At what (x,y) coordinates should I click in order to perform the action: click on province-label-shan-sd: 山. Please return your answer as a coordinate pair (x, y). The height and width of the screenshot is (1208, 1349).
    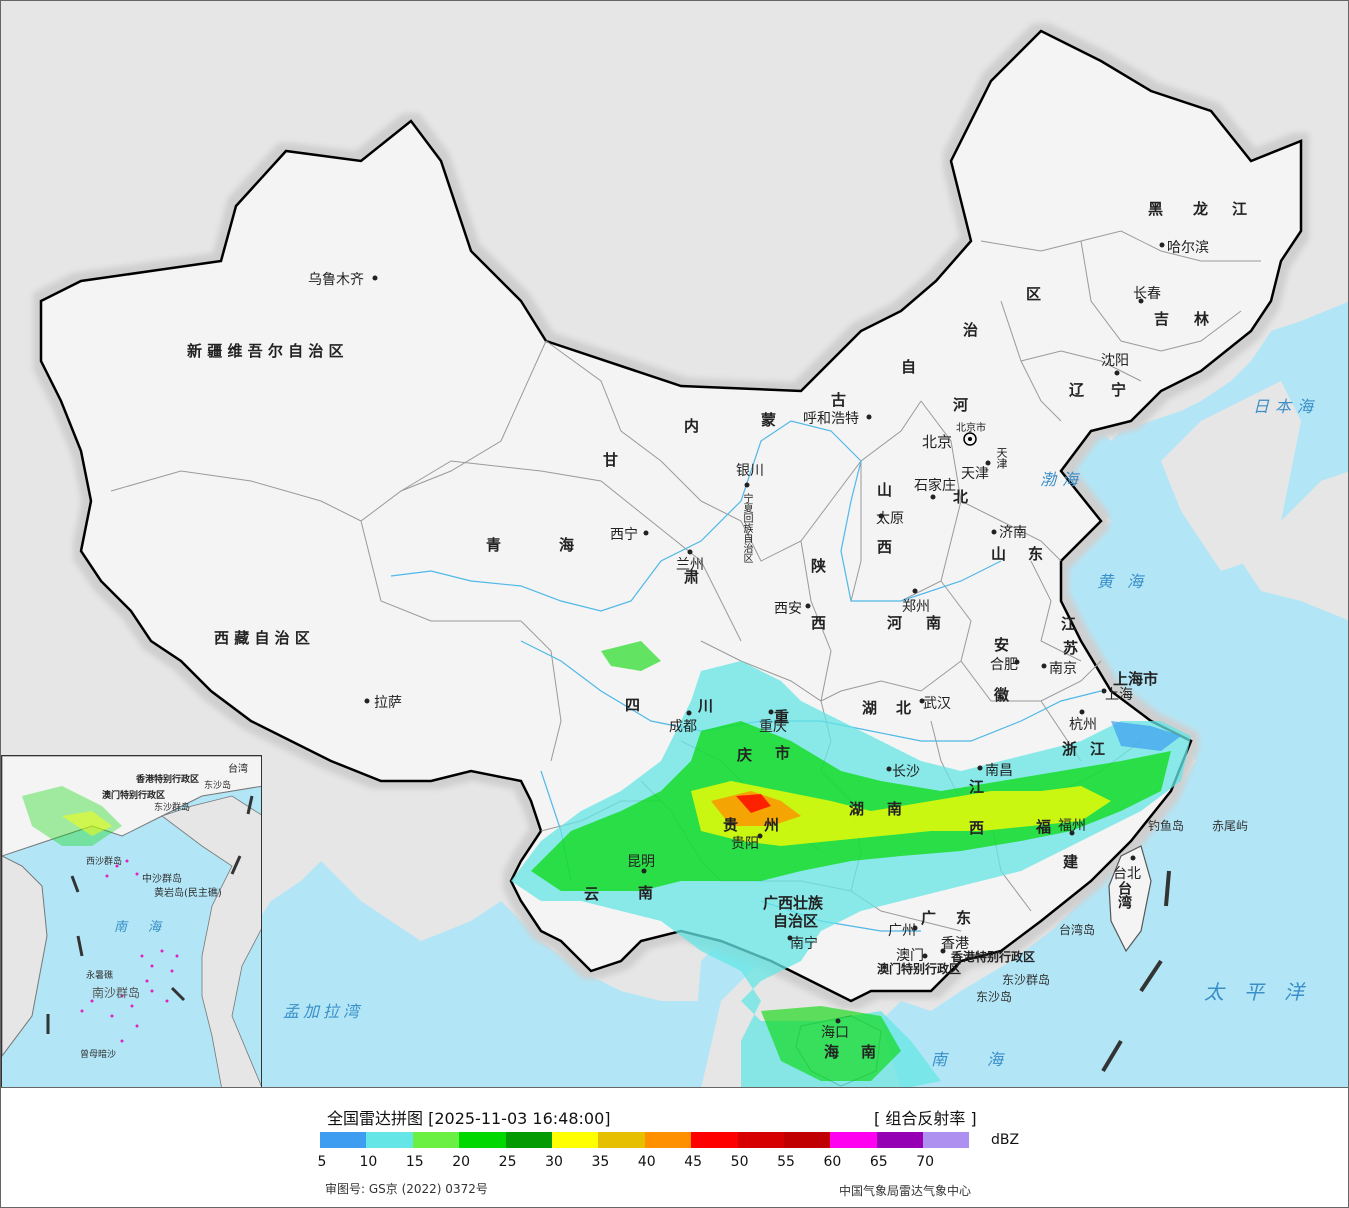
    Looking at the image, I should click on (999, 554).